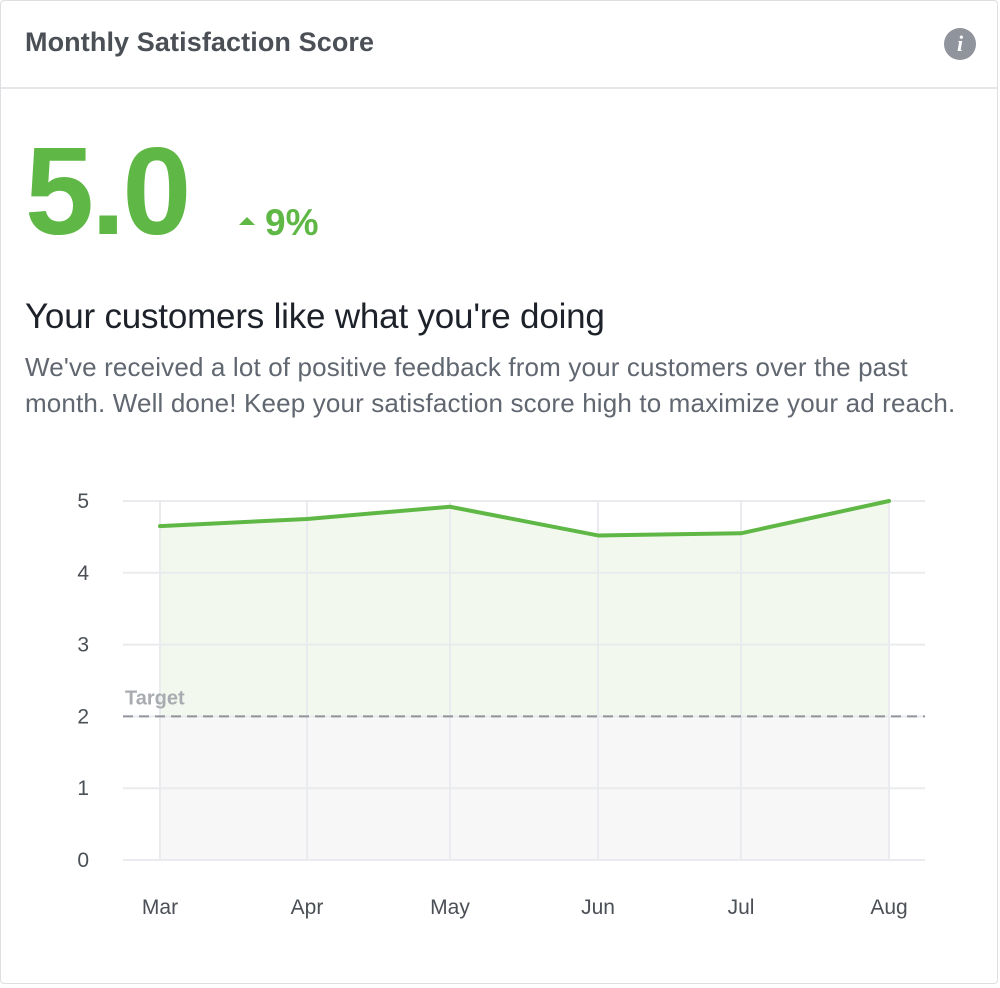 The image size is (1000, 988). I want to click on x-tick-label: May, so click(450, 907).